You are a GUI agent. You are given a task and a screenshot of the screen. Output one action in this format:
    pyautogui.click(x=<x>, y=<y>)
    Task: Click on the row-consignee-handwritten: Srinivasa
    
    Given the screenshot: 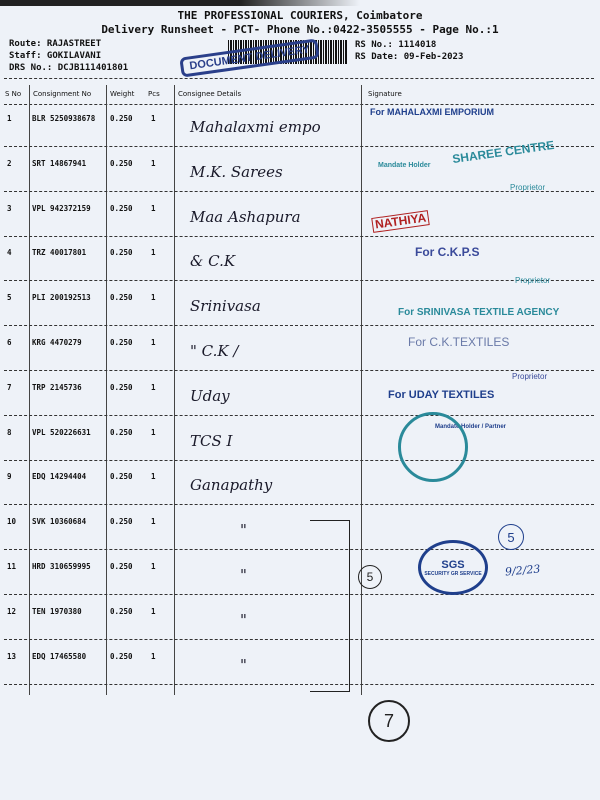 What is the action you would take?
    pyautogui.click(x=225, y=306)
    